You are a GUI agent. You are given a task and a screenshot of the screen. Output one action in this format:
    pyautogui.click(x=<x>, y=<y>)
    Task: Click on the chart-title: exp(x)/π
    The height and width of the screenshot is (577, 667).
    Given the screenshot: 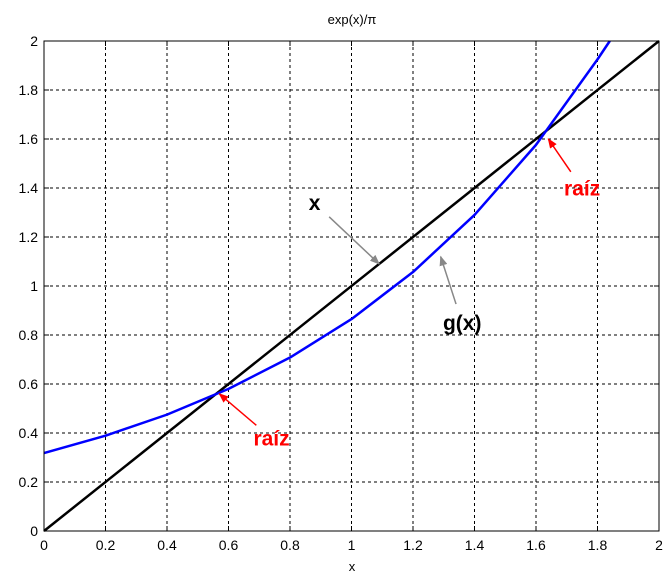 What is the action you would take?
    pyautogui.click(x=352, y=19)
    